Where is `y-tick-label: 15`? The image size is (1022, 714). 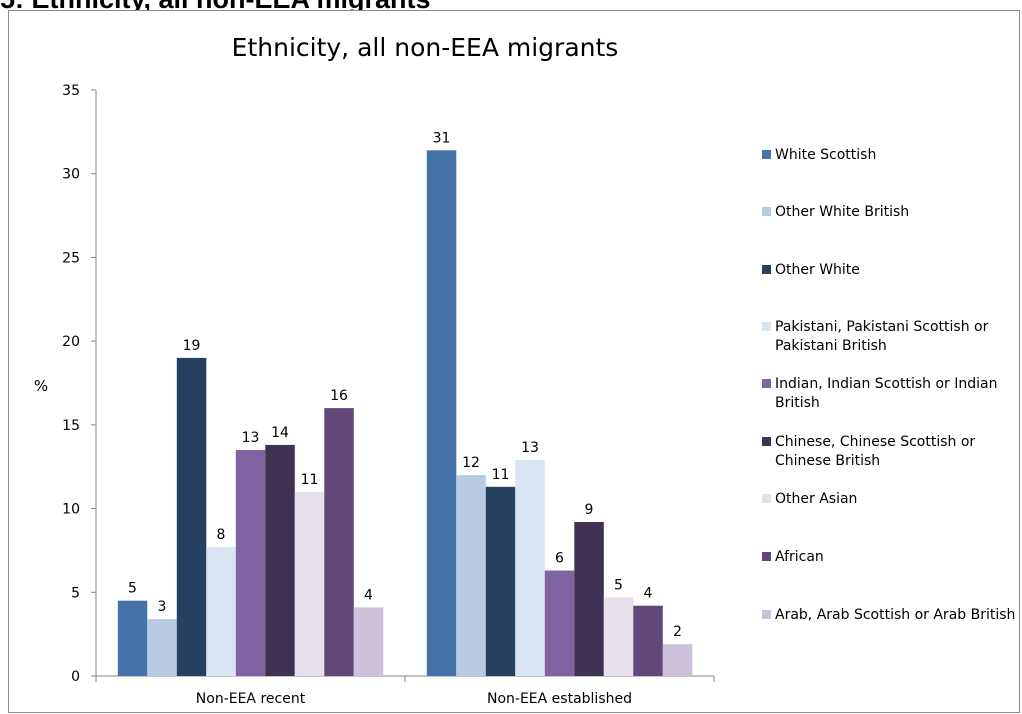 y-tick-label: 15 is located at coordinates (71, 426).